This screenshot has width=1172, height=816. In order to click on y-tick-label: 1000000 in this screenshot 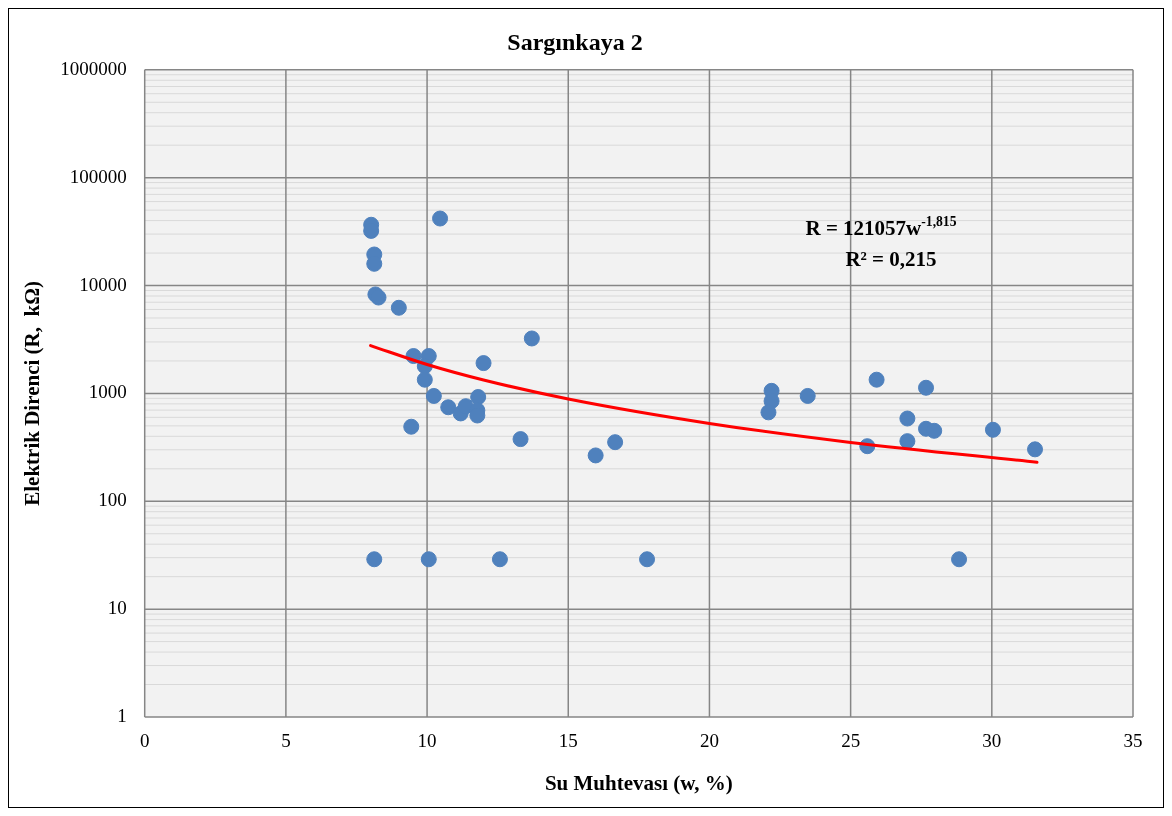, I will do `click(93, 68)`.